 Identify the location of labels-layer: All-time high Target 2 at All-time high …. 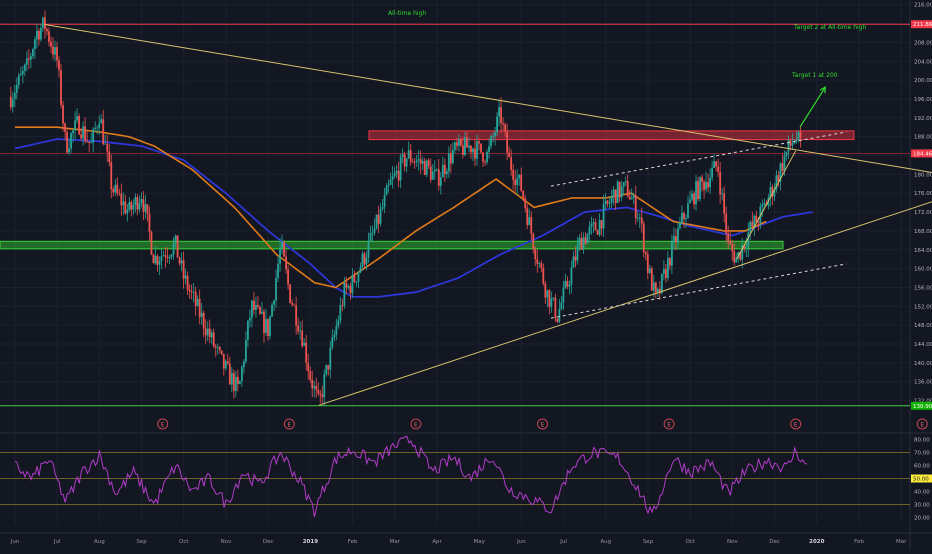
(627, 44).